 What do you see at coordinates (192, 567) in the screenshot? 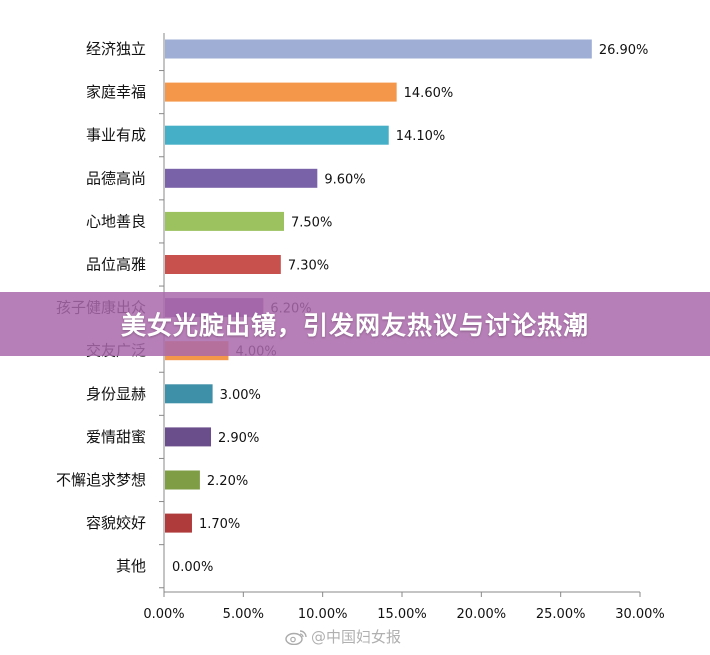
I see `value-label: 0.00%` at bounding box center [192, 567].